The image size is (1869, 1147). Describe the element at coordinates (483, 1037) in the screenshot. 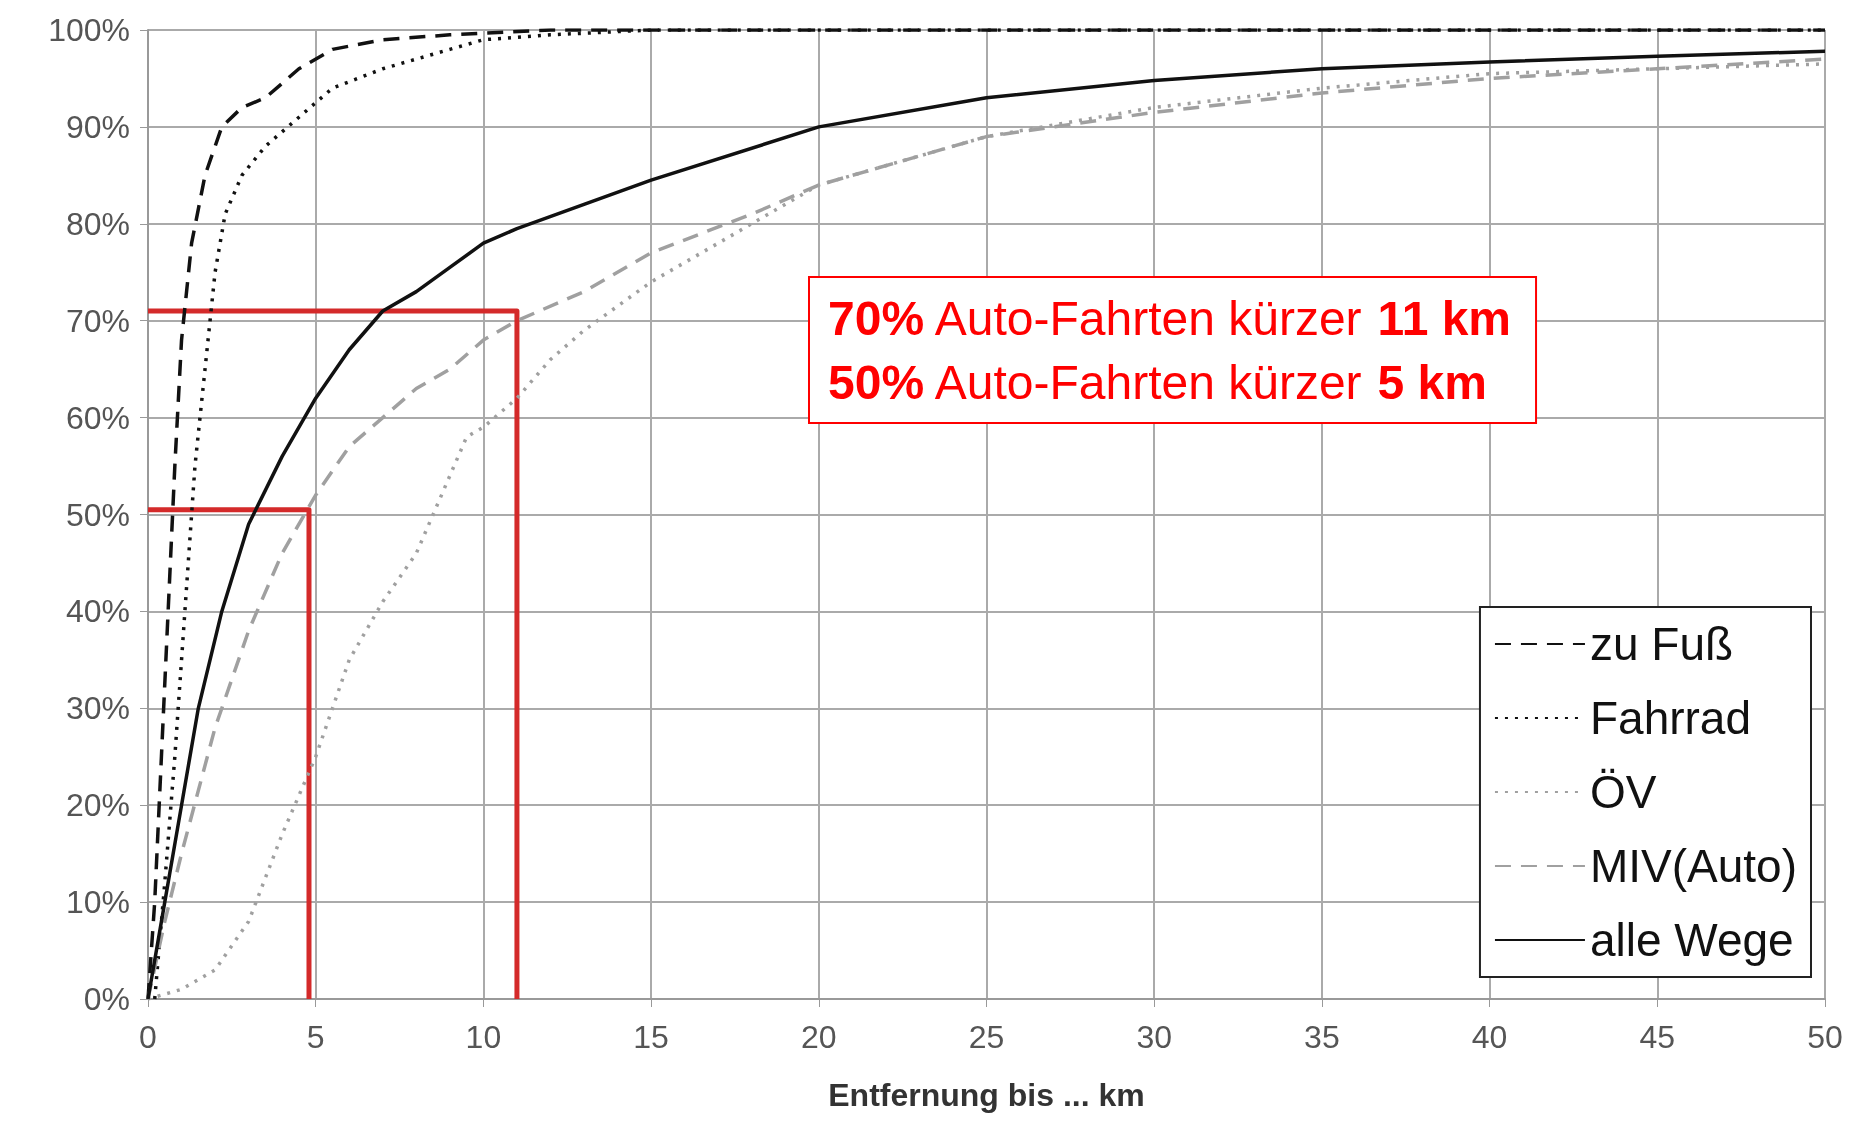

I see `x-tick-label: 10` at that location.